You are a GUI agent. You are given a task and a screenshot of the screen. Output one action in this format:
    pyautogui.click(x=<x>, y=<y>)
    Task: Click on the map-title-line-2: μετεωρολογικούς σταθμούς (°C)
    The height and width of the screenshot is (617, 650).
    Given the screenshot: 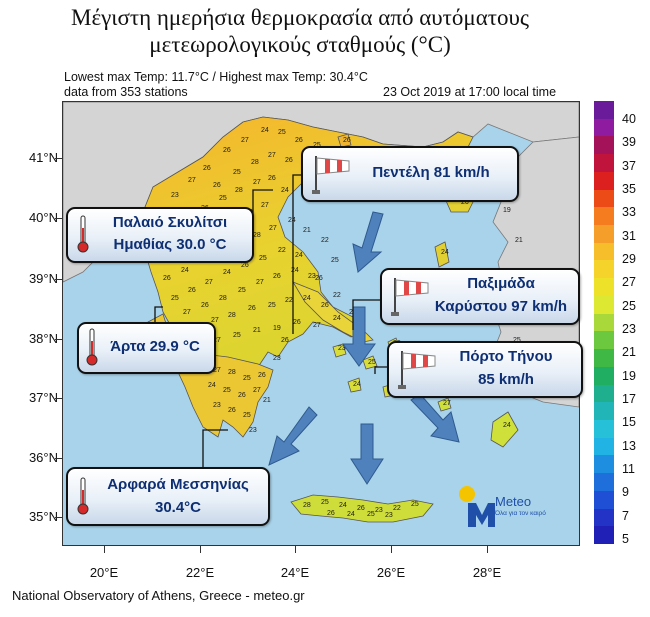 What is the action you would take?
    pyautogui.click(x=300, y=44)
    